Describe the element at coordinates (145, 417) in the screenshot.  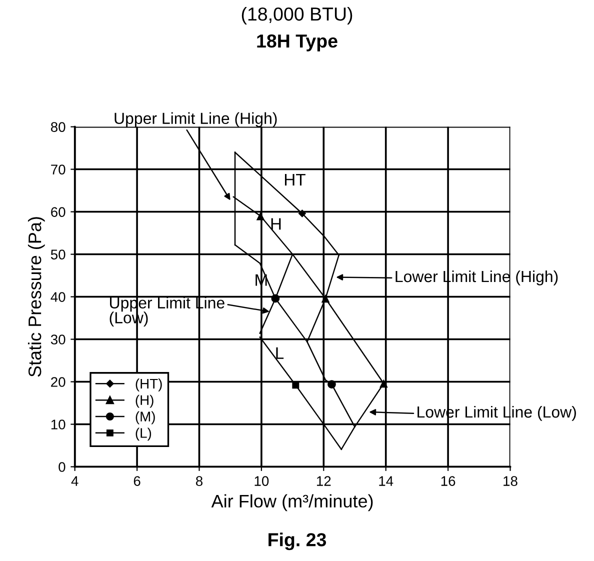
I see `legend-label: (M)` at that location.